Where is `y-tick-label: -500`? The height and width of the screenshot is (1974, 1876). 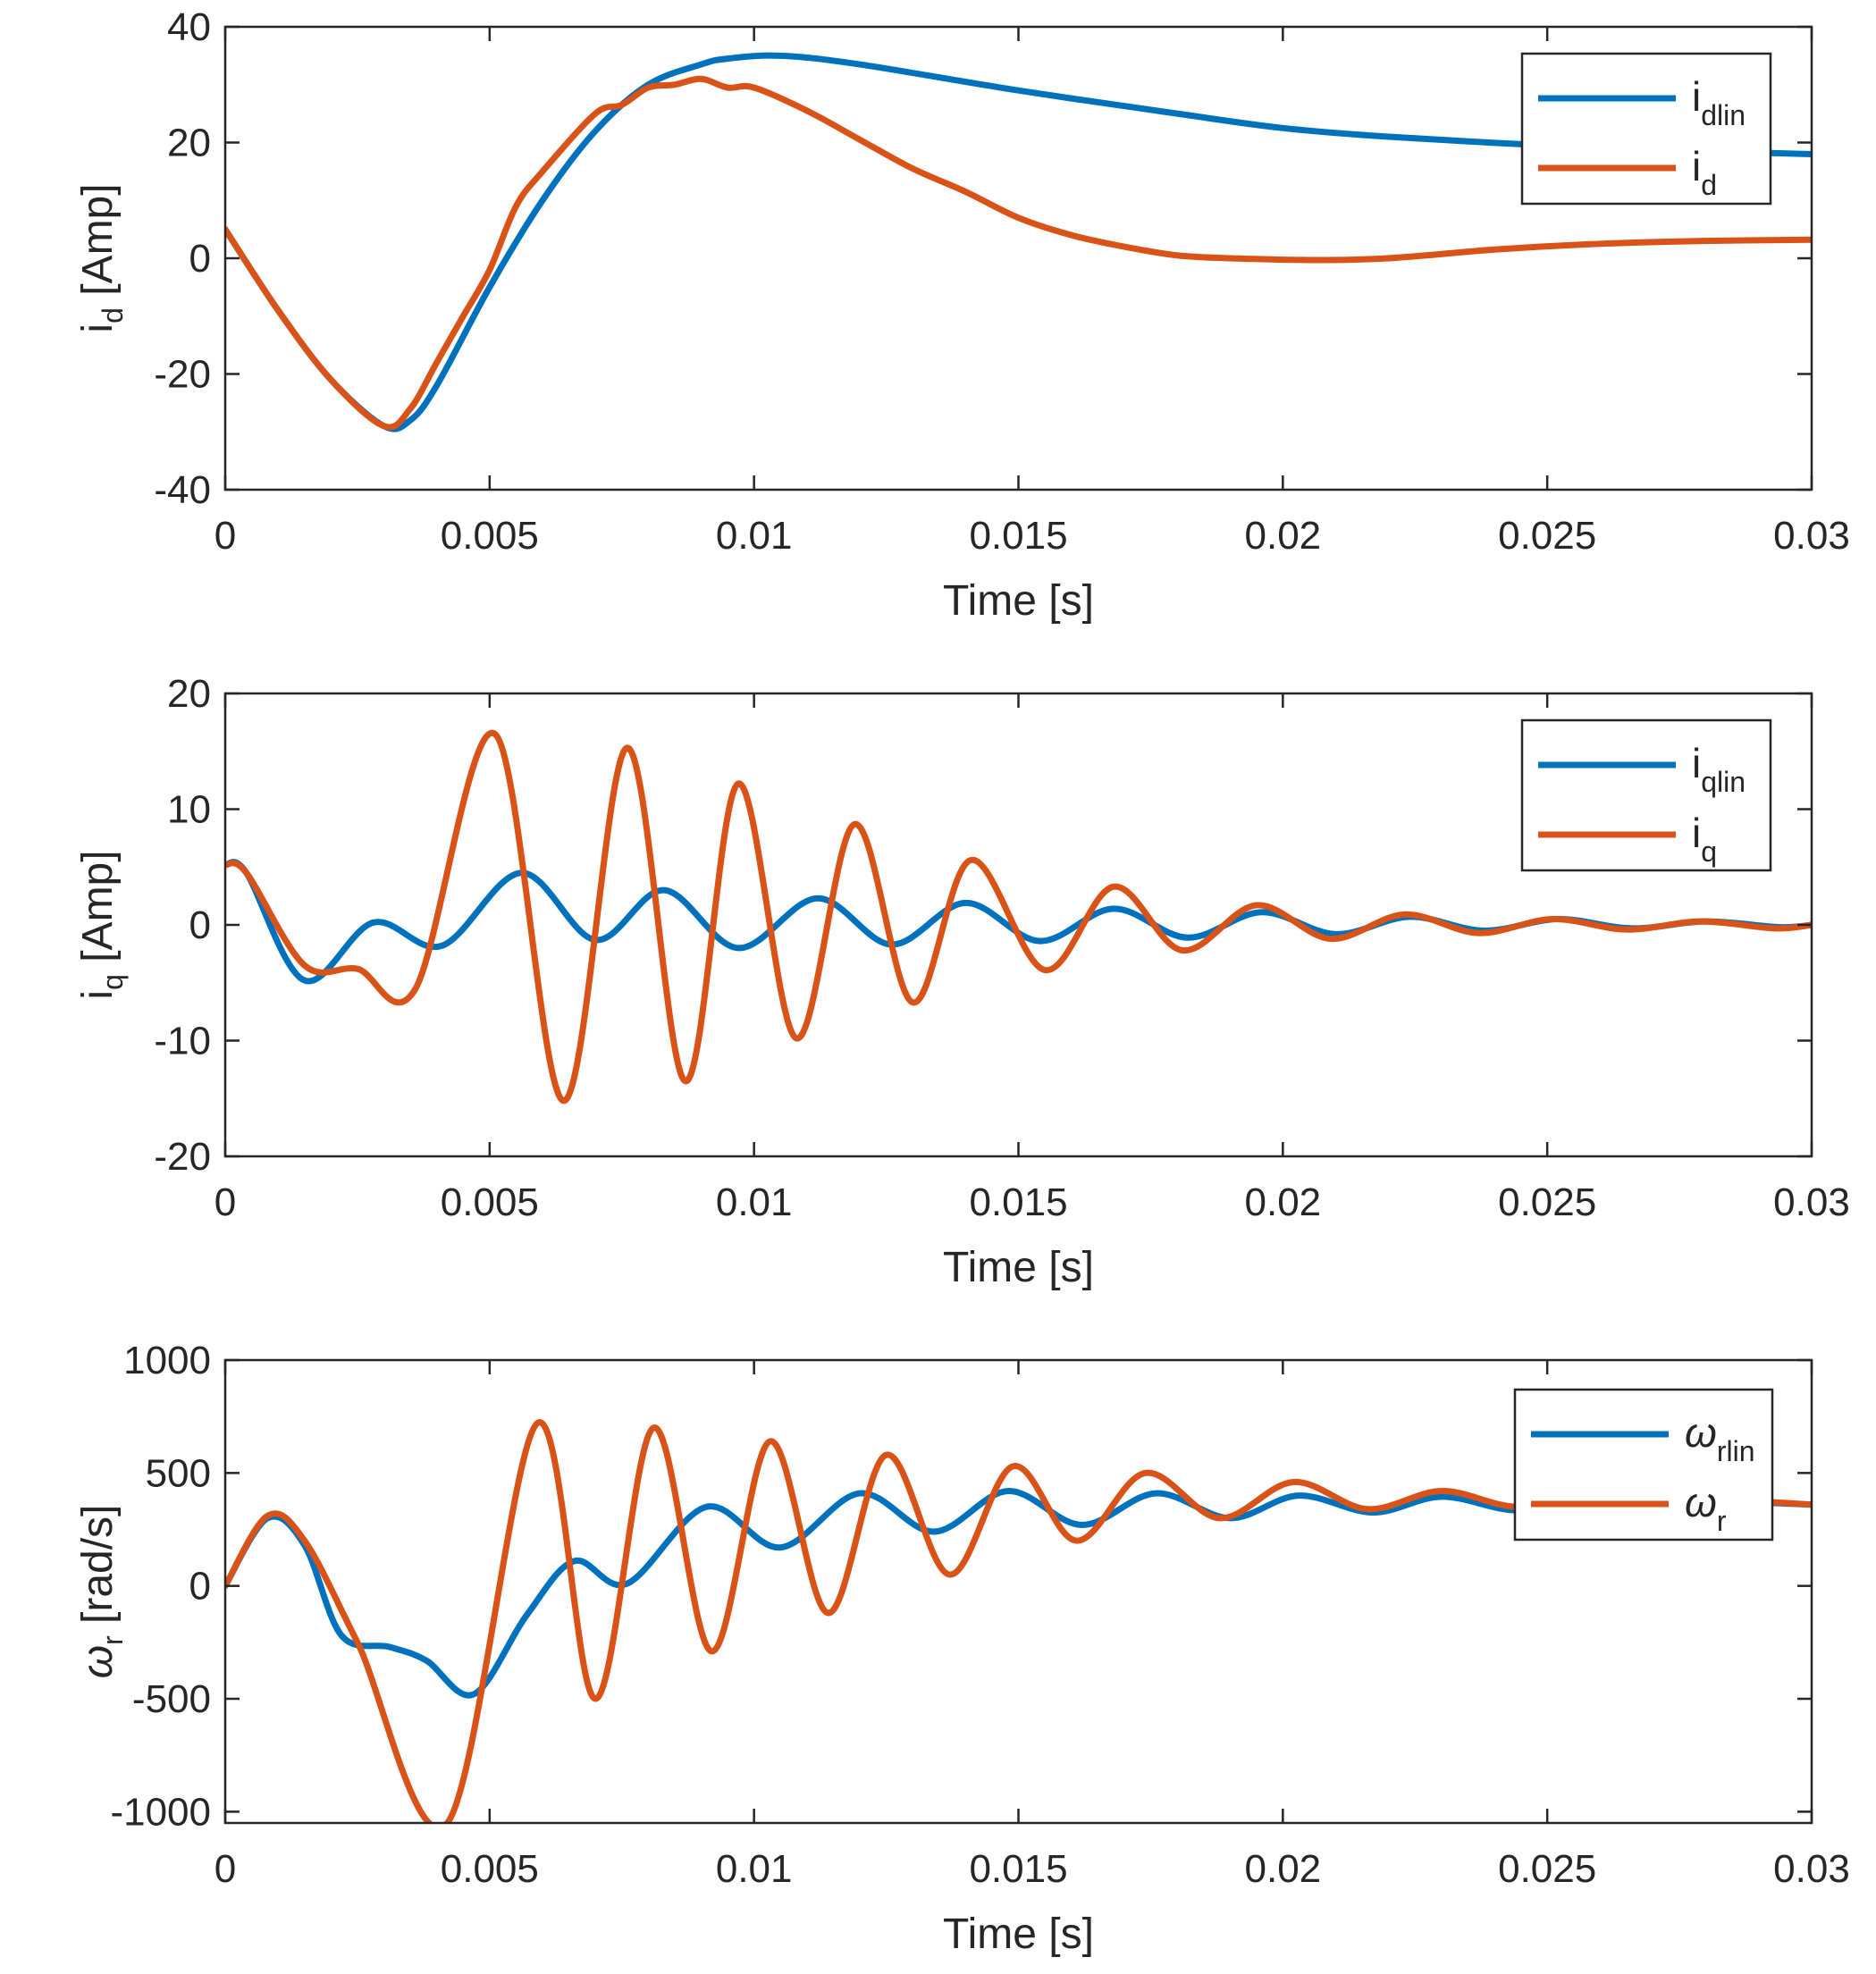
y-tick-label: -500 is located at coordinates (172, 1699).